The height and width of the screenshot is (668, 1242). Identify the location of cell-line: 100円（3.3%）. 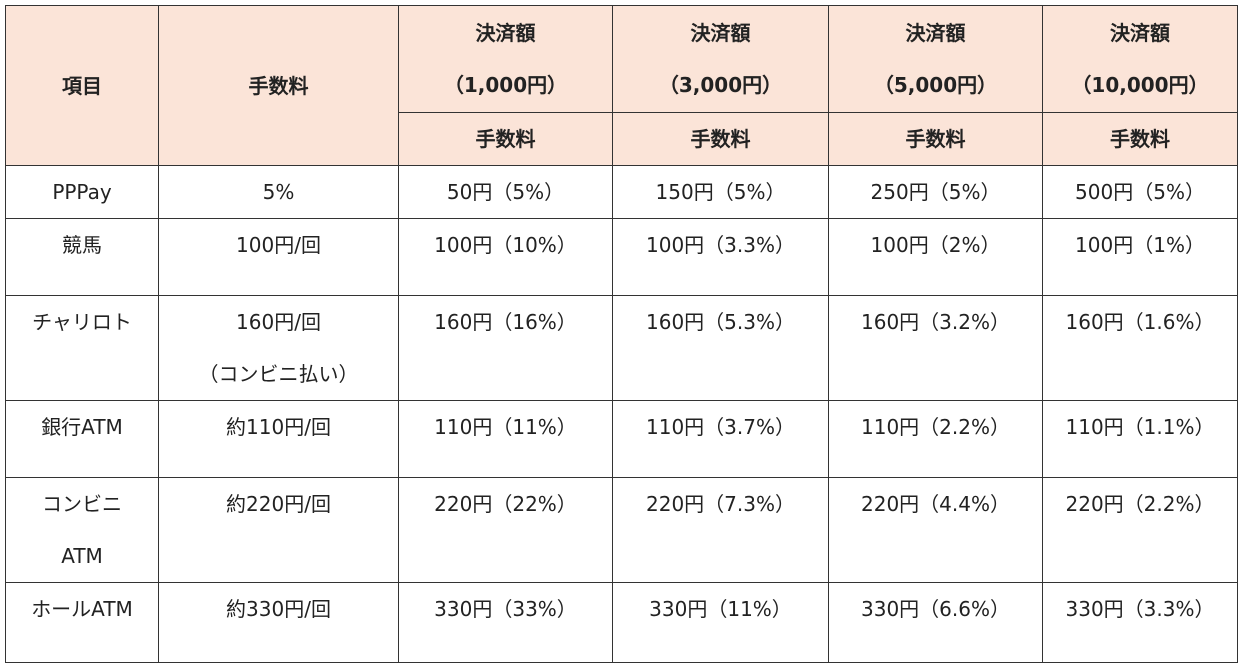
(720, 245).